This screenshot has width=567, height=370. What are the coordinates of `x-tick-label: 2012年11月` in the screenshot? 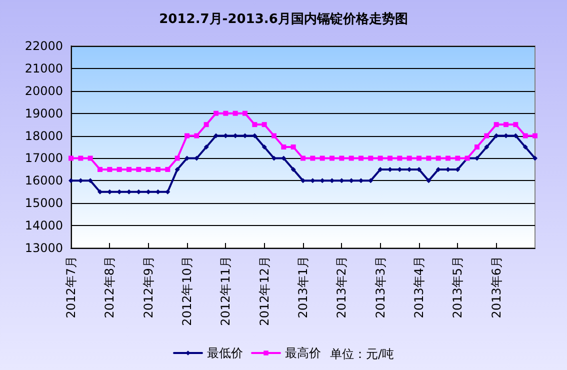 It's located at (225, 291).